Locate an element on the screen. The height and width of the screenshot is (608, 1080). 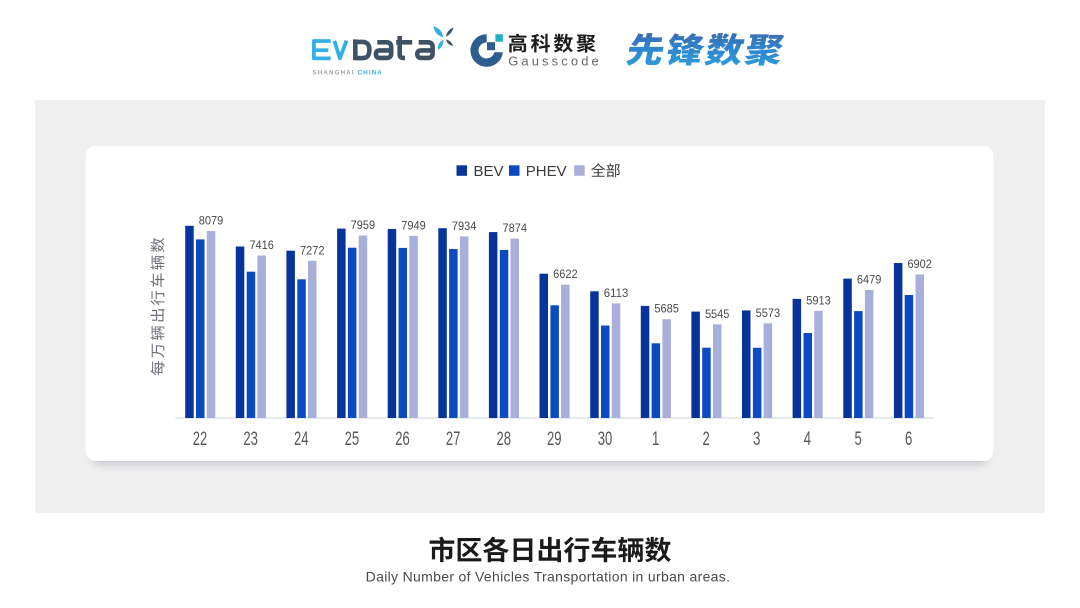
svg-text: 8079 is located at coordinates (211, 221).